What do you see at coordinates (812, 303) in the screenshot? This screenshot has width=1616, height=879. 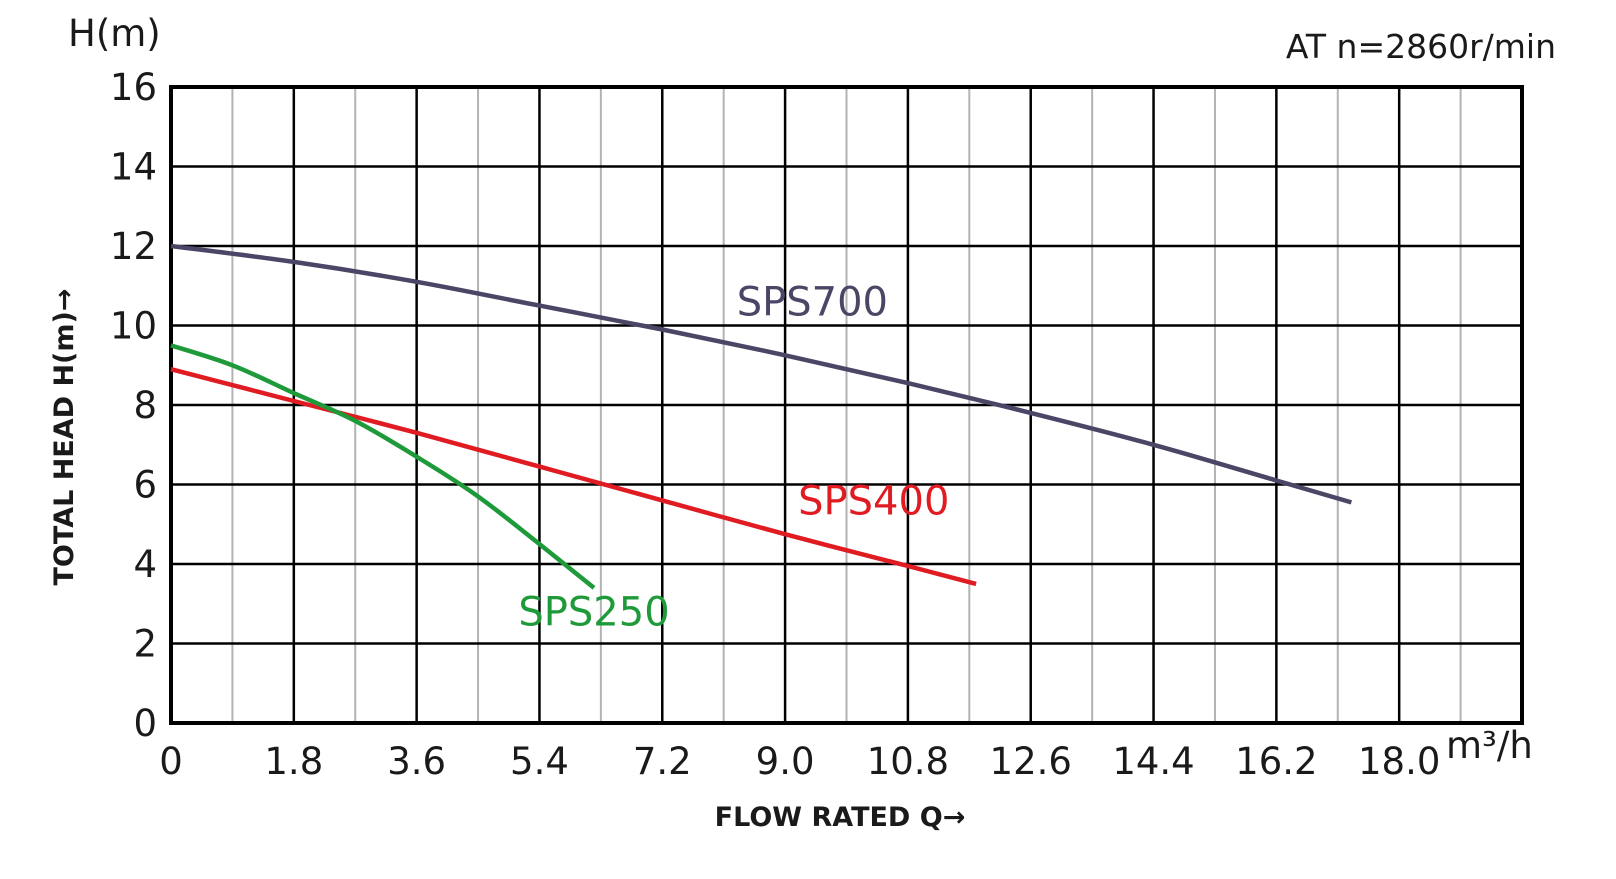 I see `series-label-sps700: SPS700` at bounding box center [812, 303].